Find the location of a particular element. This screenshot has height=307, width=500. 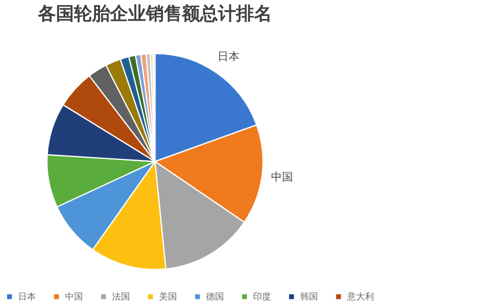

legend-label: 意大利 is located at coordinates (360, 297).